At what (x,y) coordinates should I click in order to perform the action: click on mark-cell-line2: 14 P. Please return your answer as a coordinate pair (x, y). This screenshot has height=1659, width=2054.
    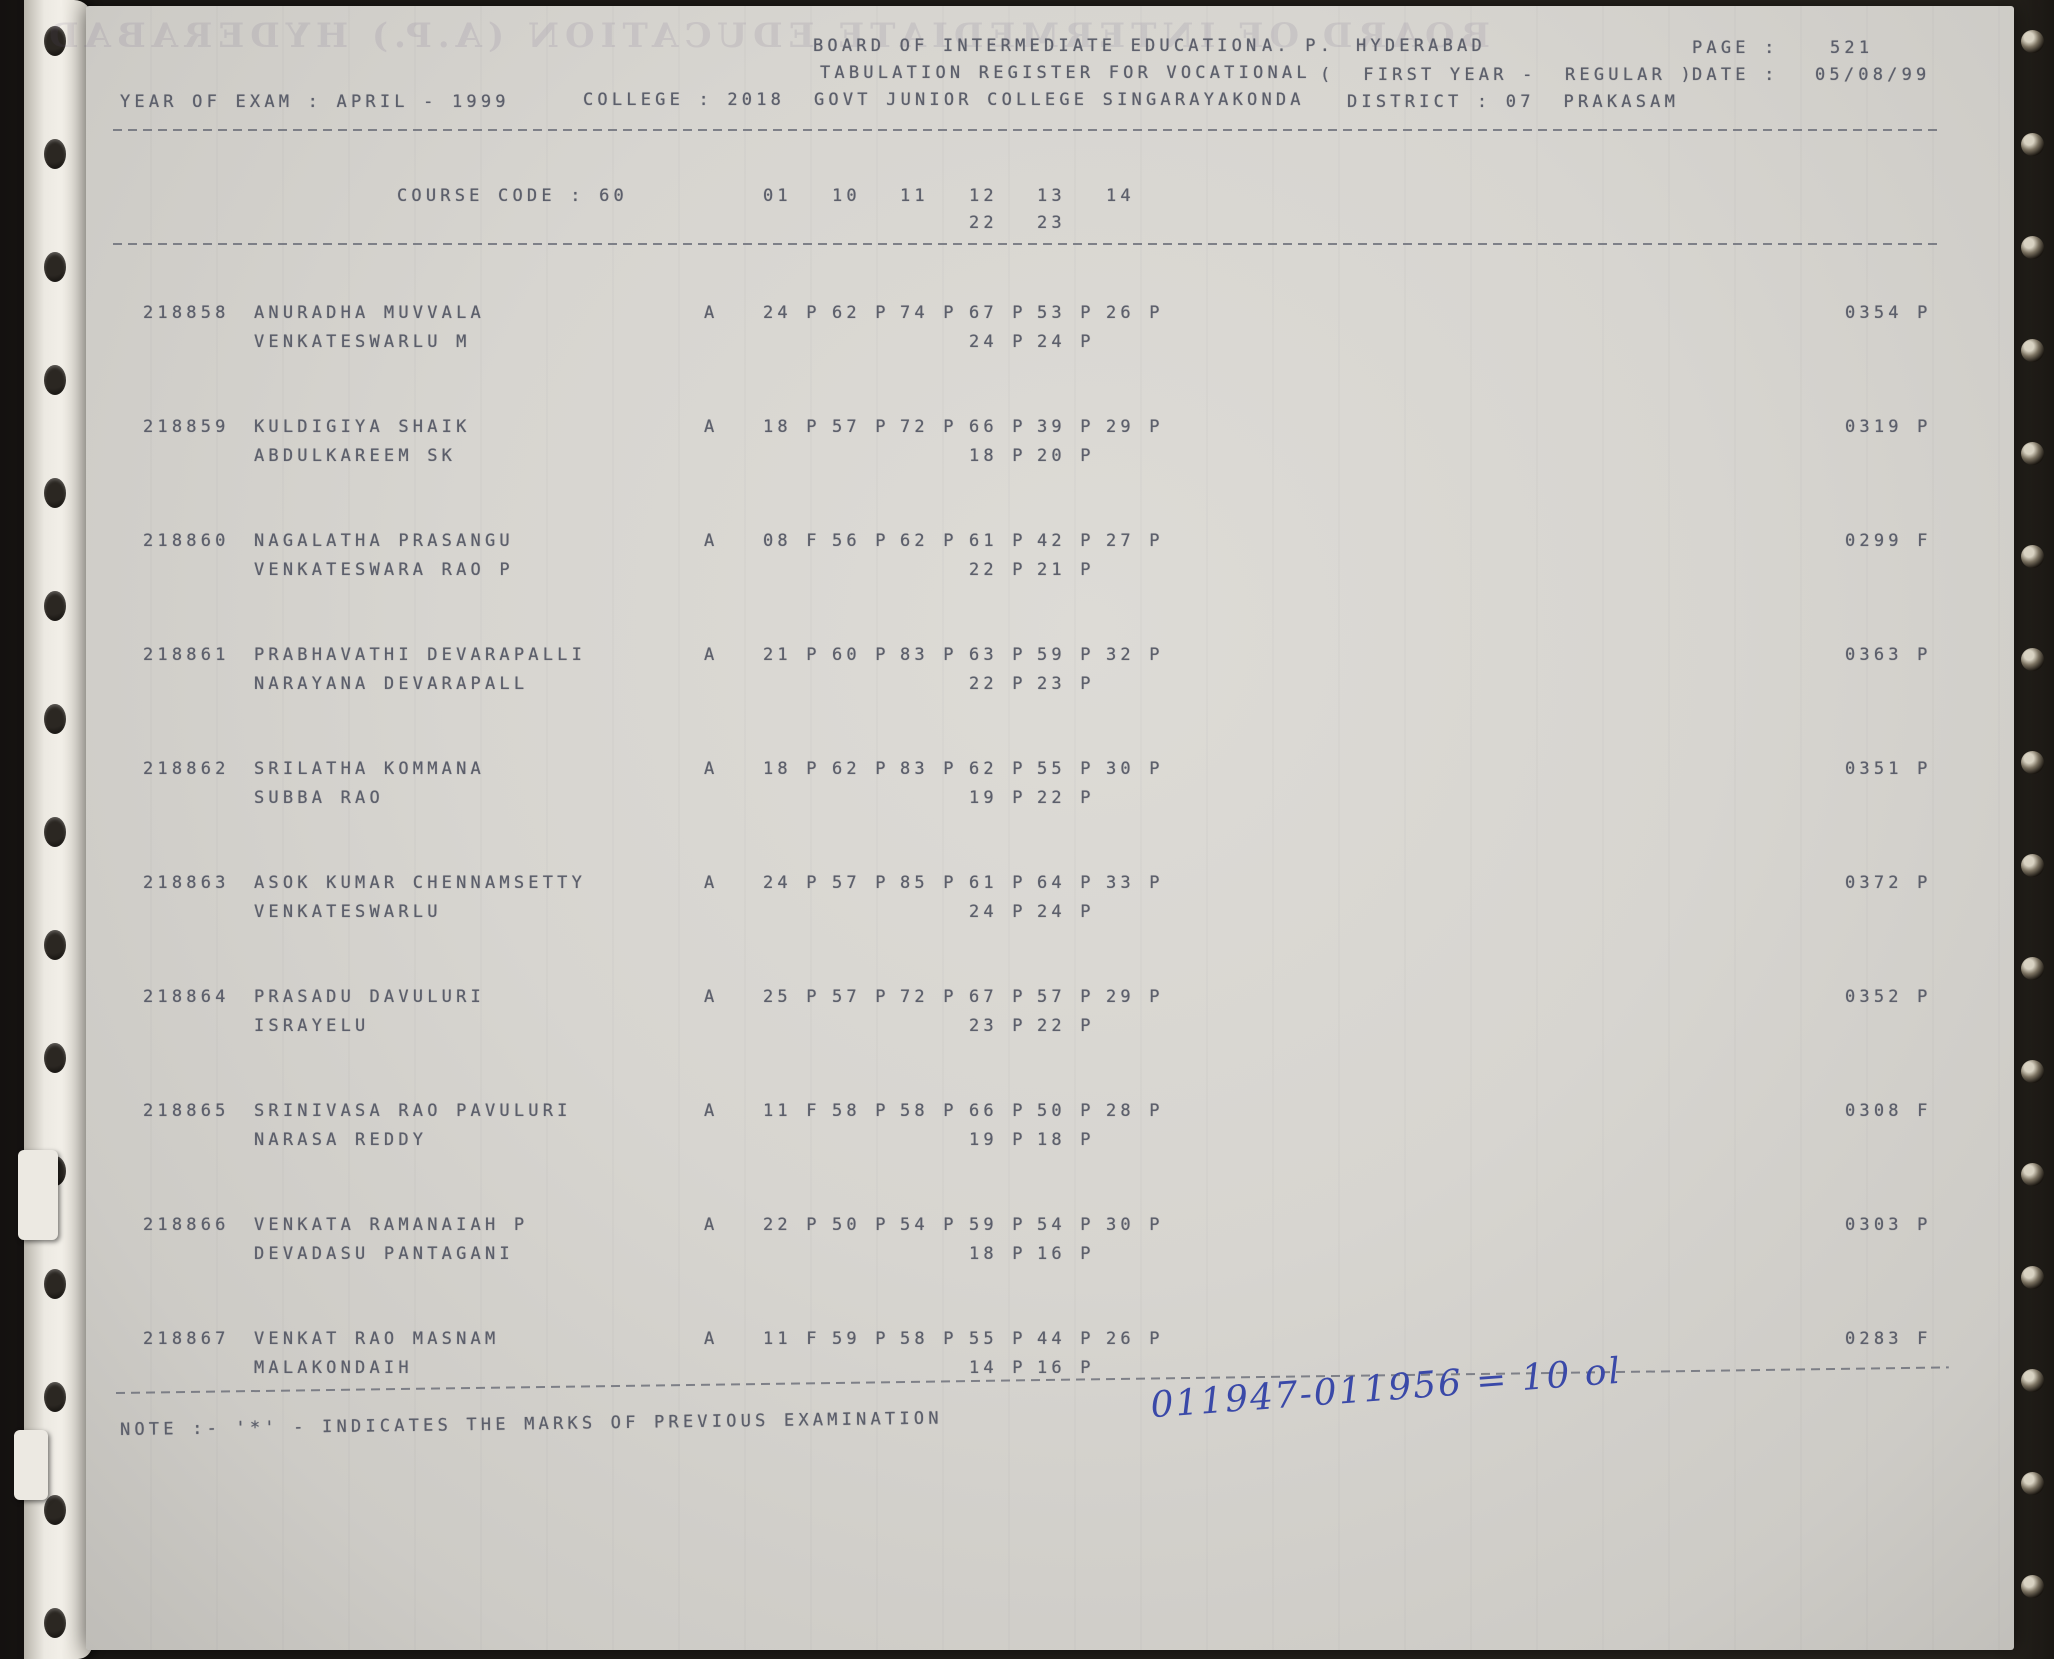
    Looking at the image, I should click on (998, 1368).